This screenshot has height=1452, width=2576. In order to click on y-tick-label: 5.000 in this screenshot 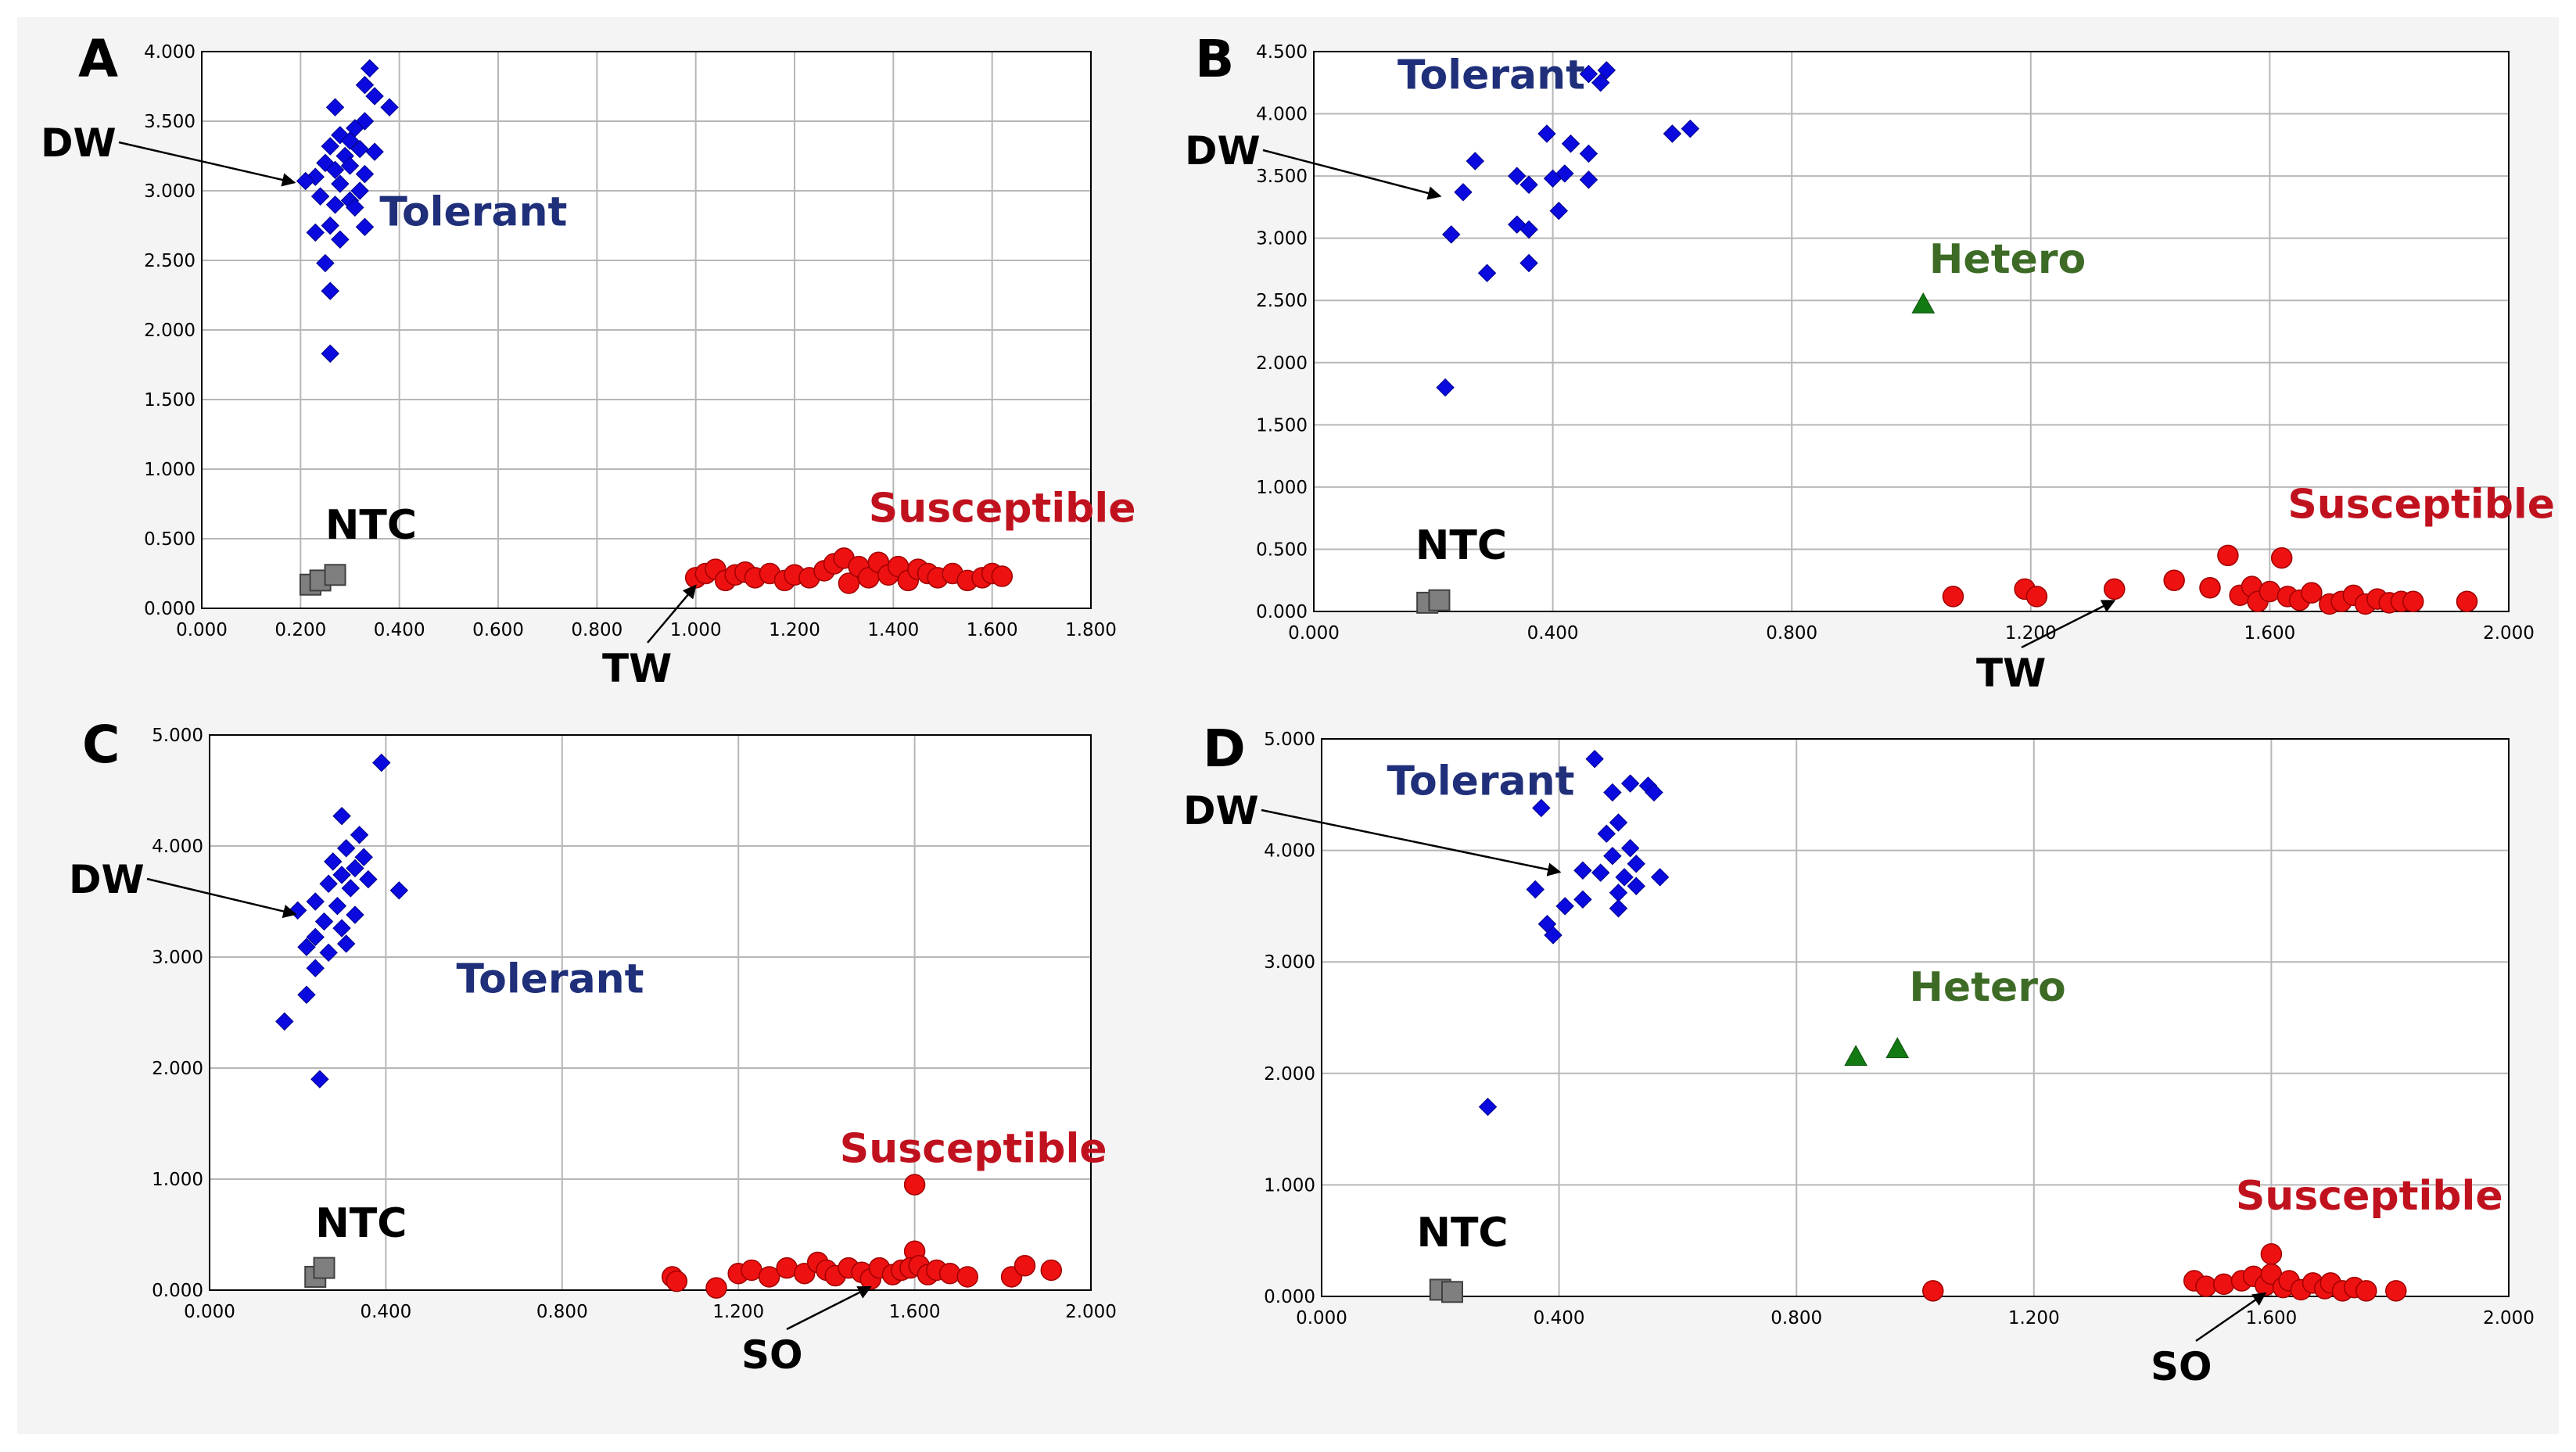, I will do `click(1289, 740)`.